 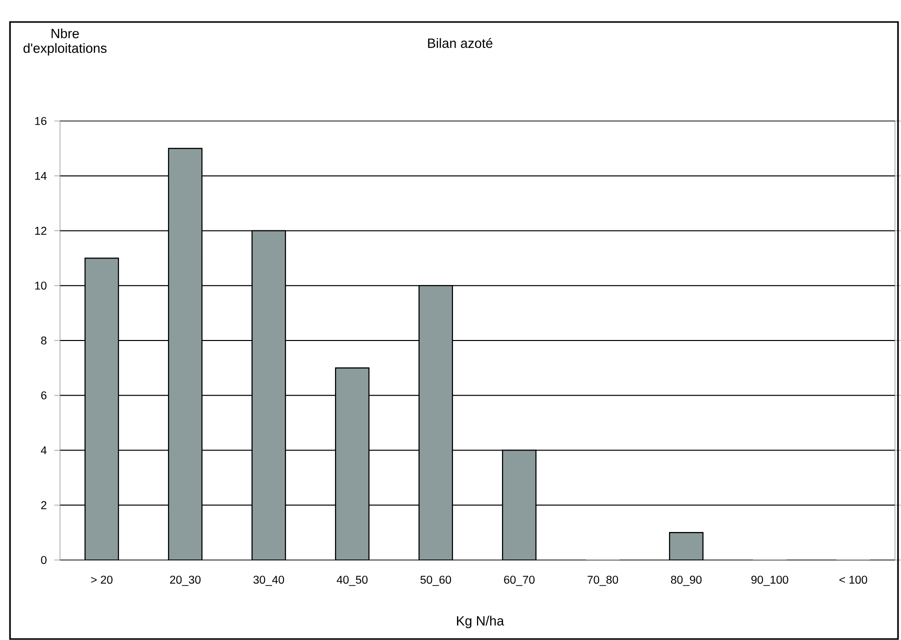 I want to click on x-tick-label: 80_90, so click(x=686, y=581).